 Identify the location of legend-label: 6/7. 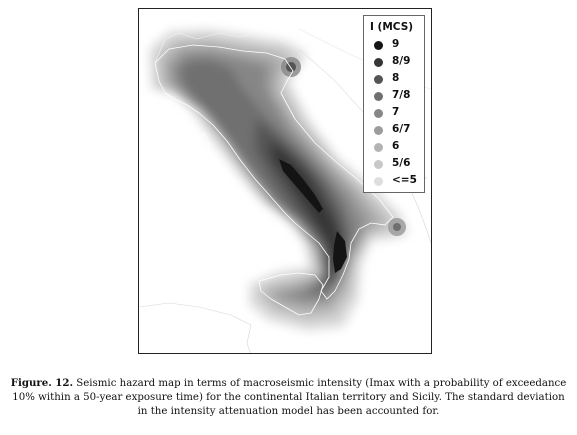
(401, 129).